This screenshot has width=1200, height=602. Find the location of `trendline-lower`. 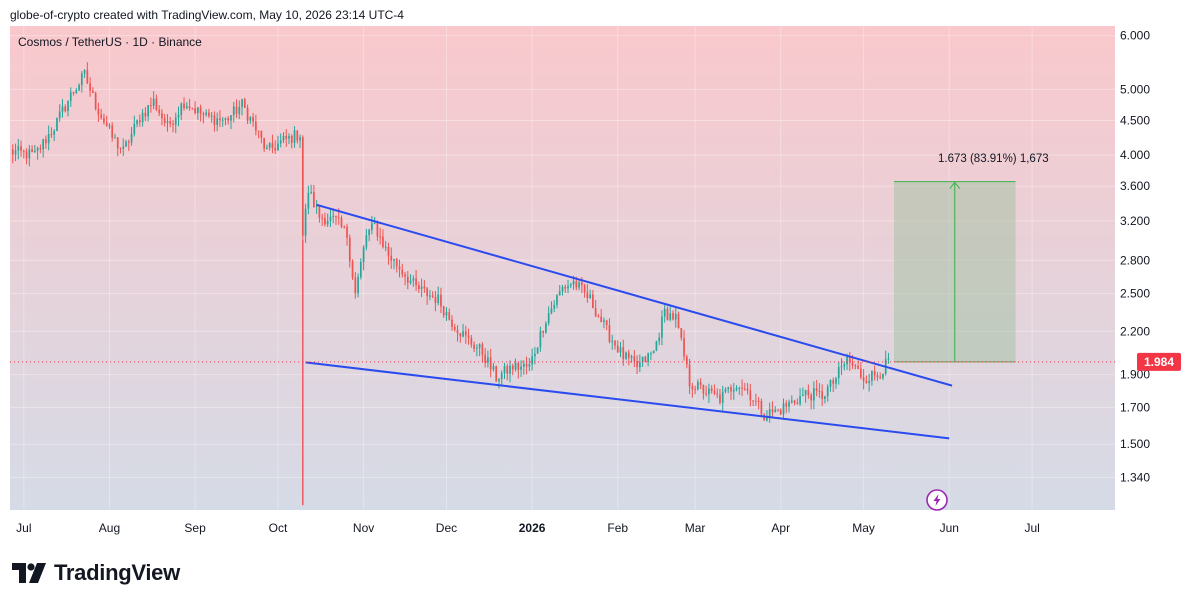

trendline-lower is located at coordinates (627, 400).